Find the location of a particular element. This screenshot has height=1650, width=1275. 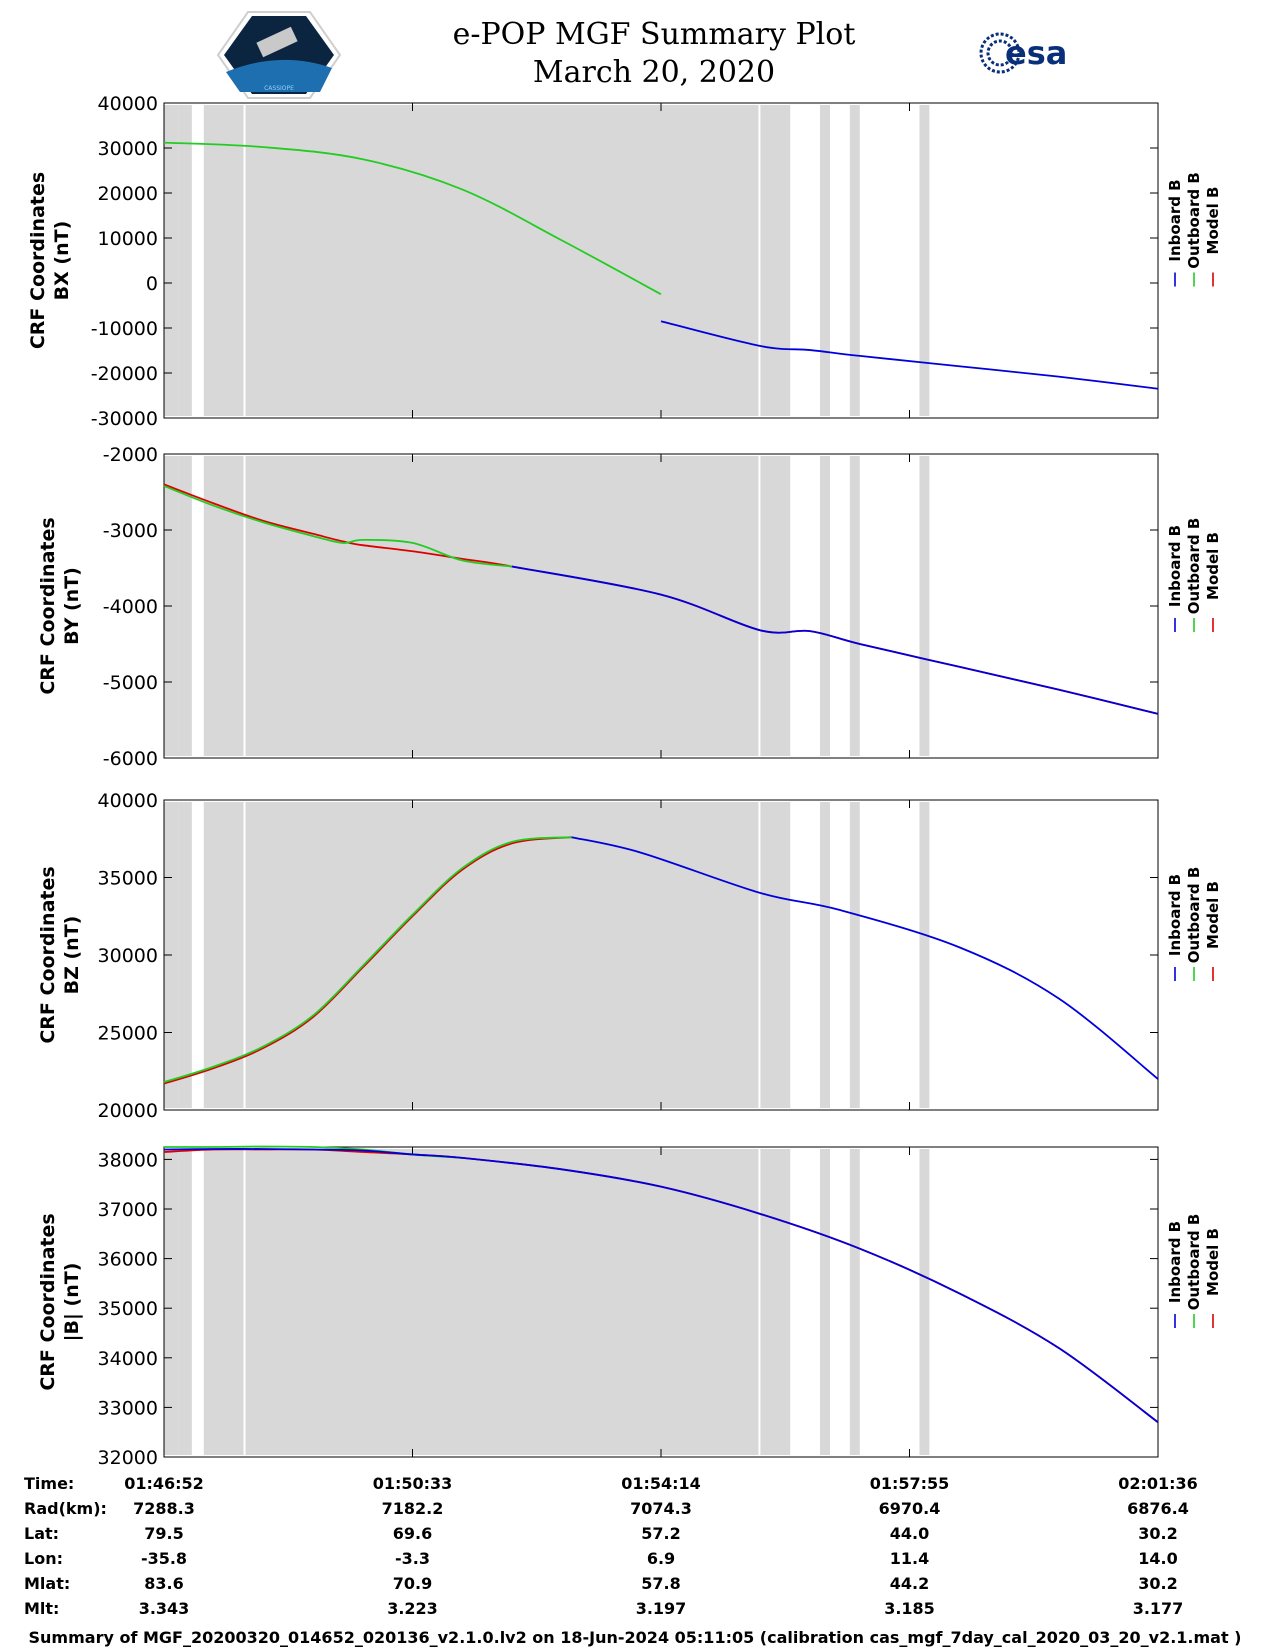

table-cell-0-4: 02:01:36 is located at coordinates (1158, 1483).